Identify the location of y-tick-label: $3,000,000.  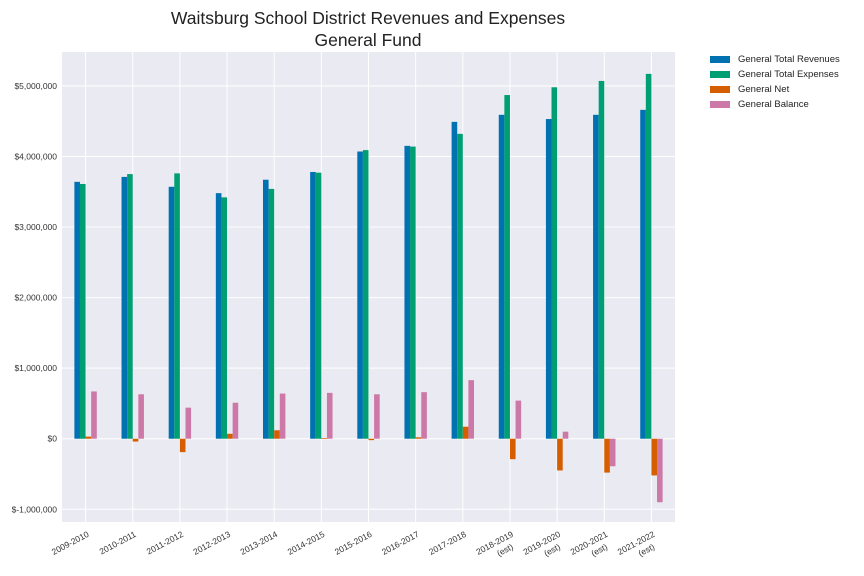
(35, 227).